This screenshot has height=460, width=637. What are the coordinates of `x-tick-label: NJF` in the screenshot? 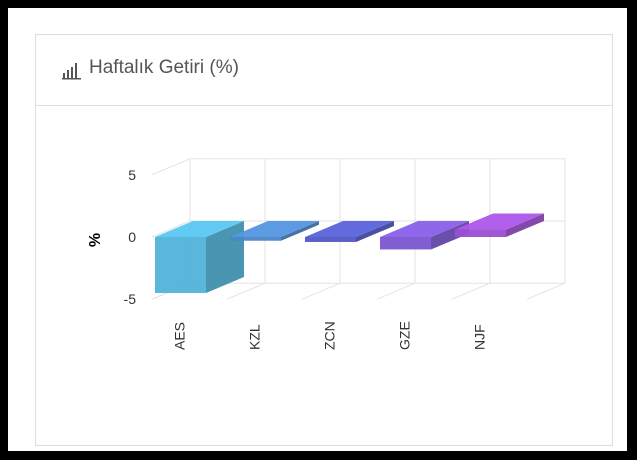 It's located at (480, 337).